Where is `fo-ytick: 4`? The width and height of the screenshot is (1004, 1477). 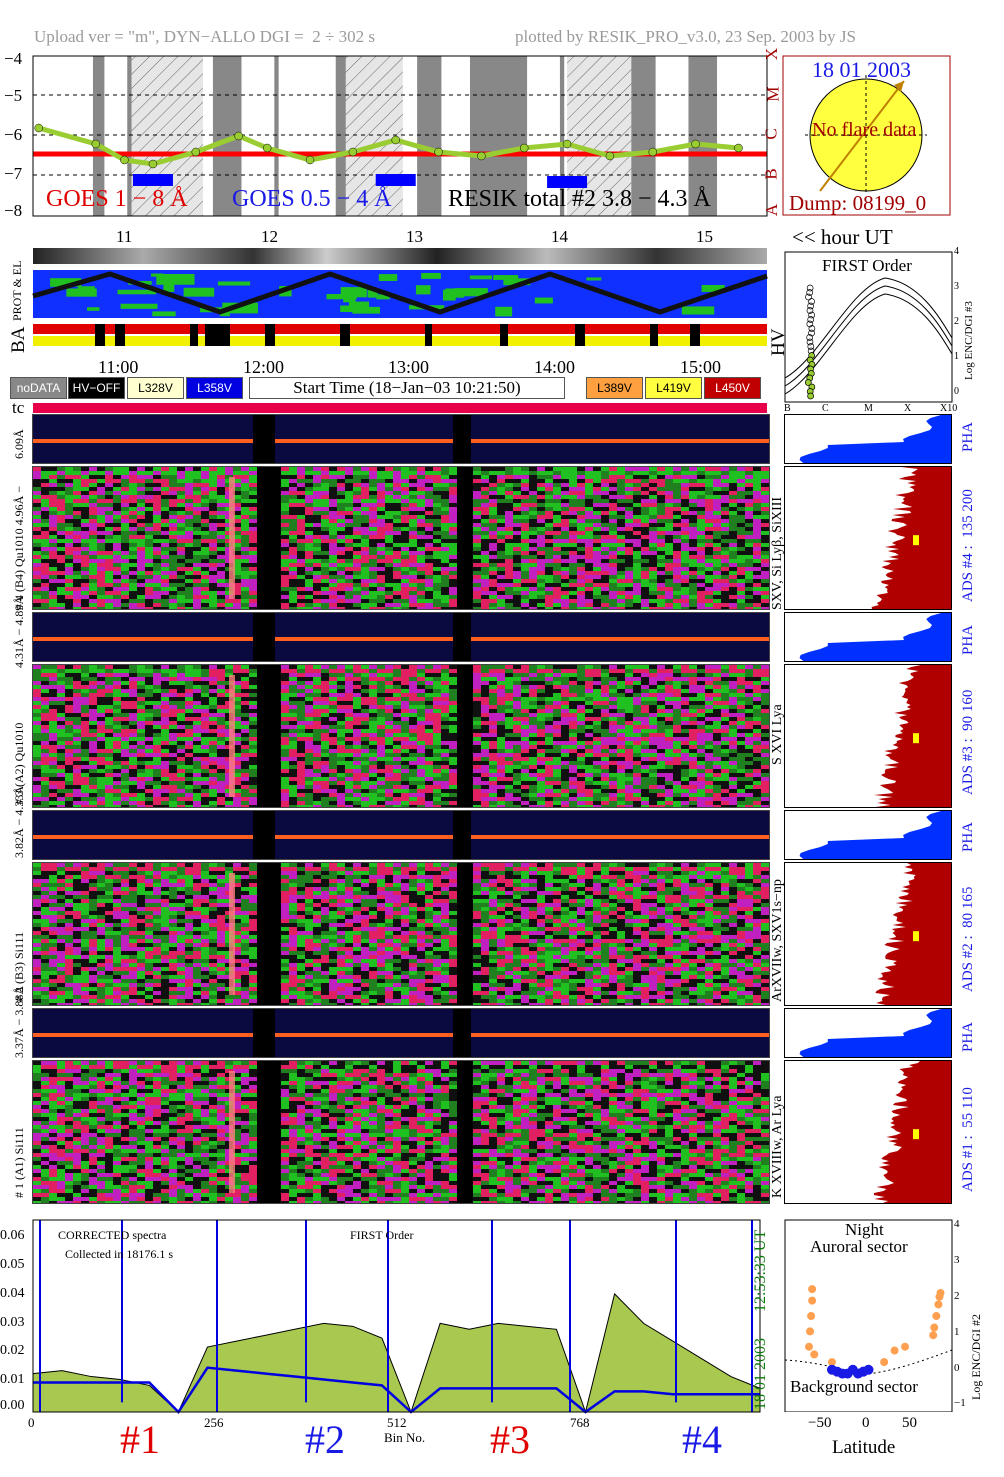 fo-ytick: 4 is located at coordinates (956, 251).